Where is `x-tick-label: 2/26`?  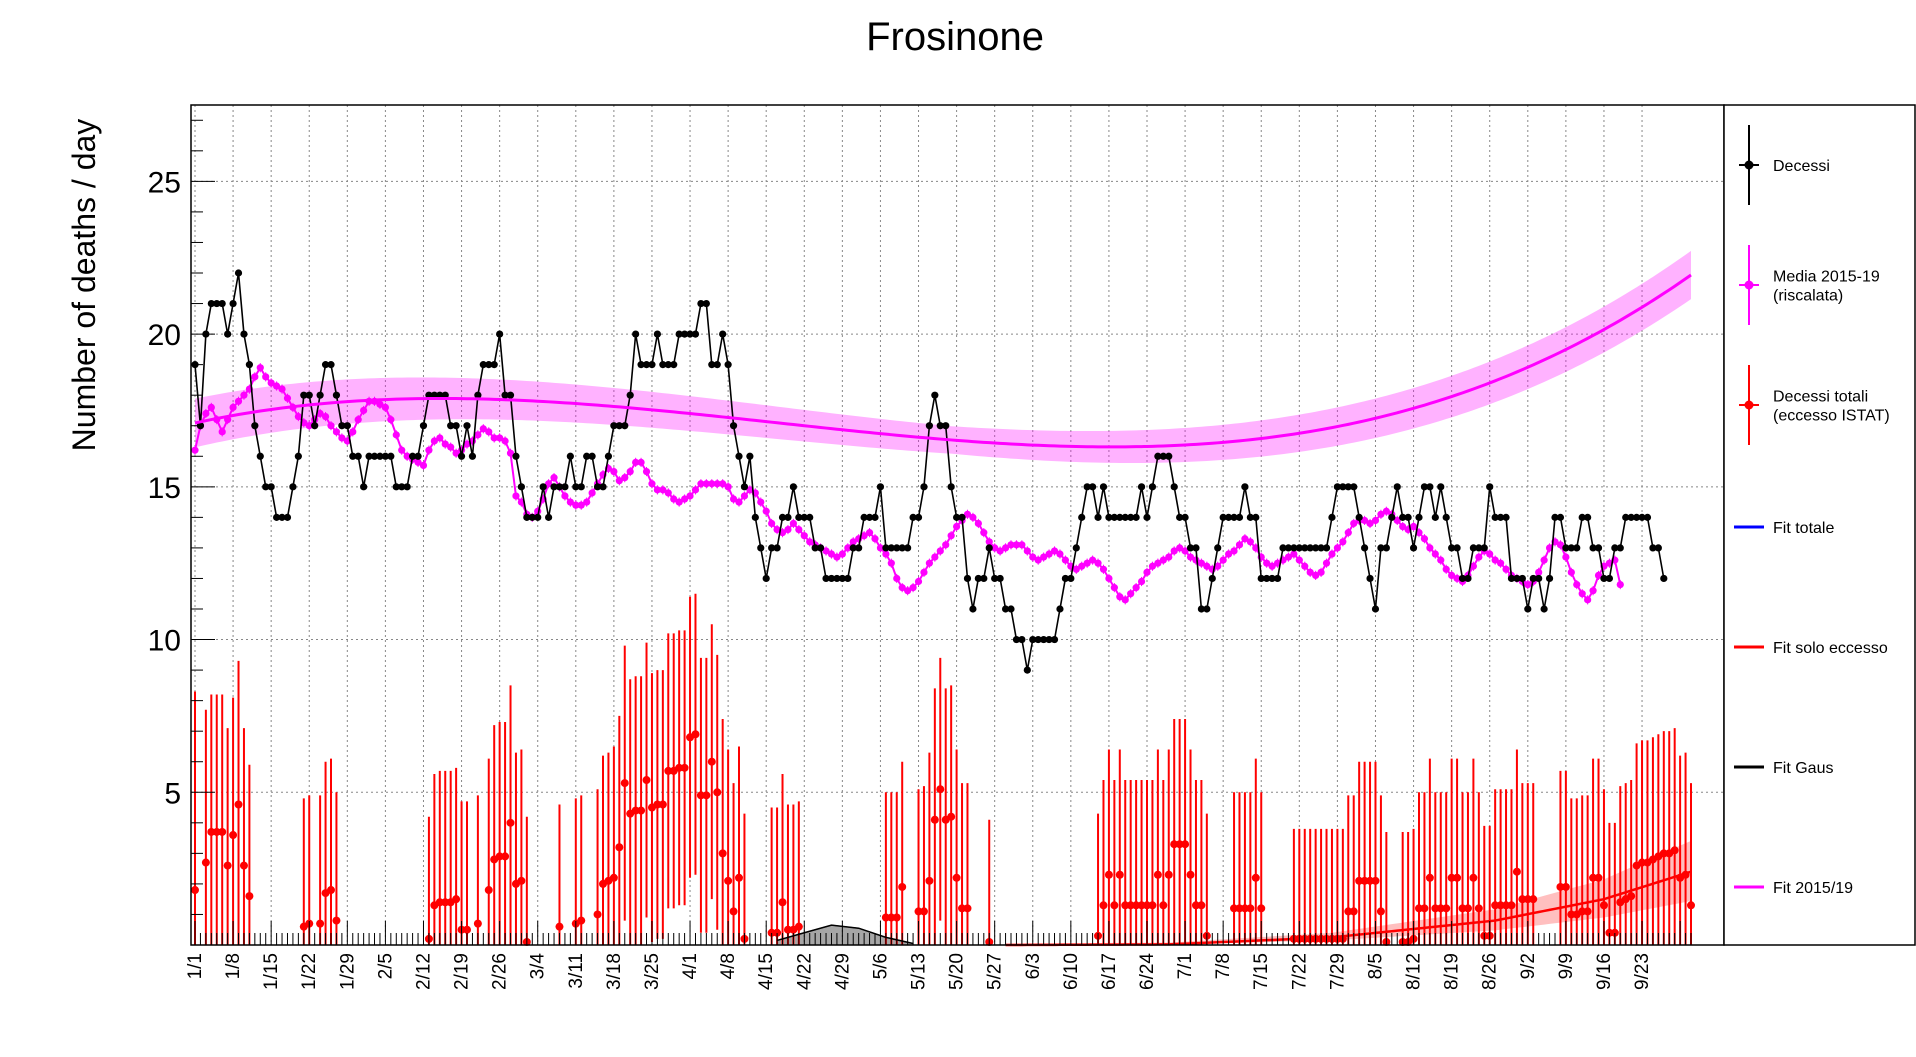
x-tick-label: 2/26 is located at coordinates (500, 971).